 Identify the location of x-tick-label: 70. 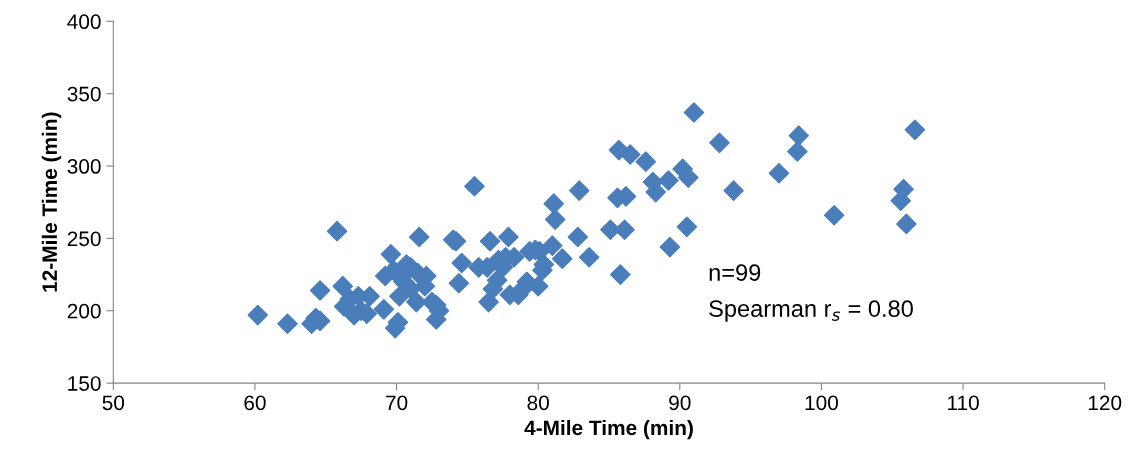
(397, 403).